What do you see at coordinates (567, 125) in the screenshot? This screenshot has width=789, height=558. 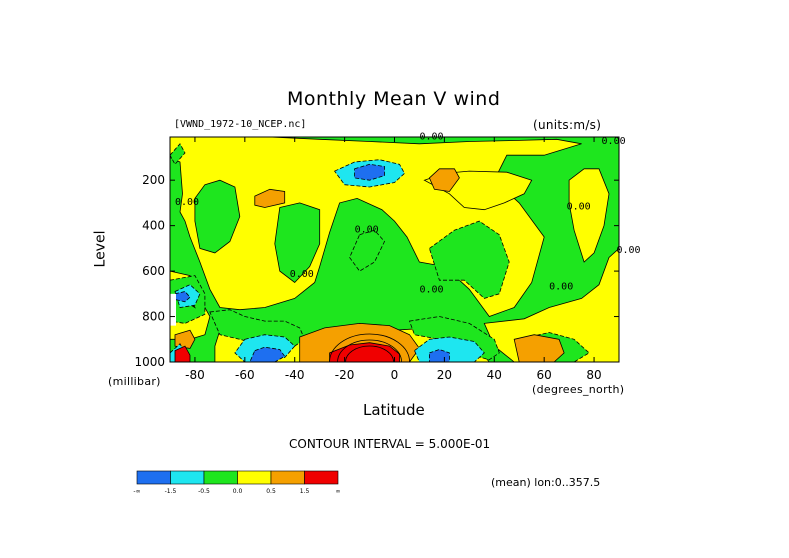 I see `units-label: (units:m/s)` at bounding box center [567, 125].